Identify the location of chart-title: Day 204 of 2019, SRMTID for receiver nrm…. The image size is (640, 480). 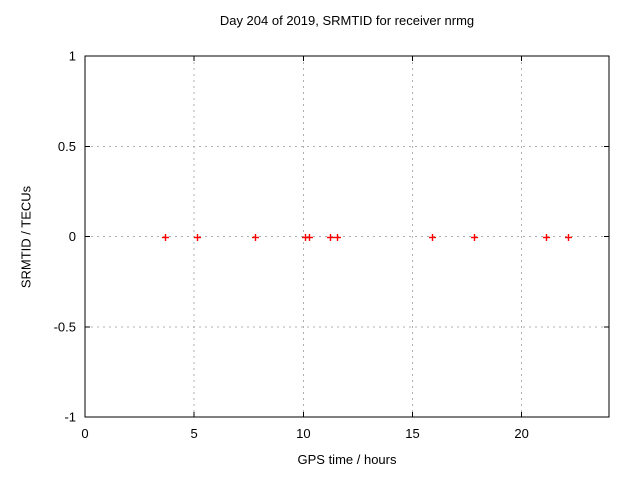
(347, 20).